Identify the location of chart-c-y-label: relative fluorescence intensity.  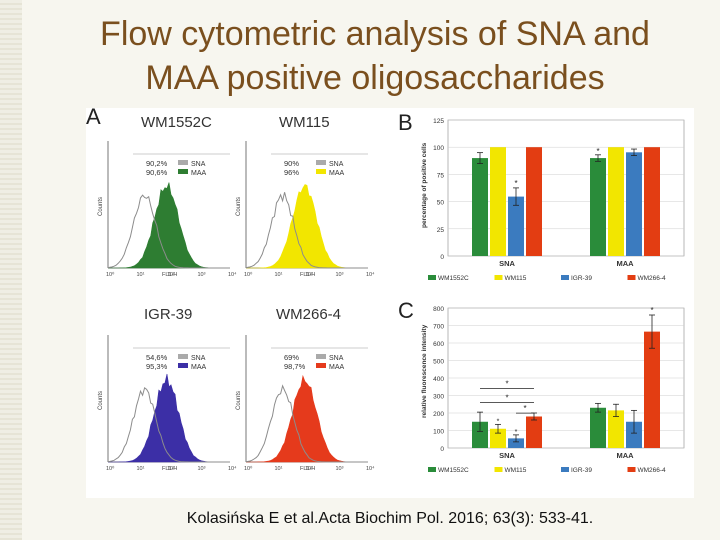
(424, 371).